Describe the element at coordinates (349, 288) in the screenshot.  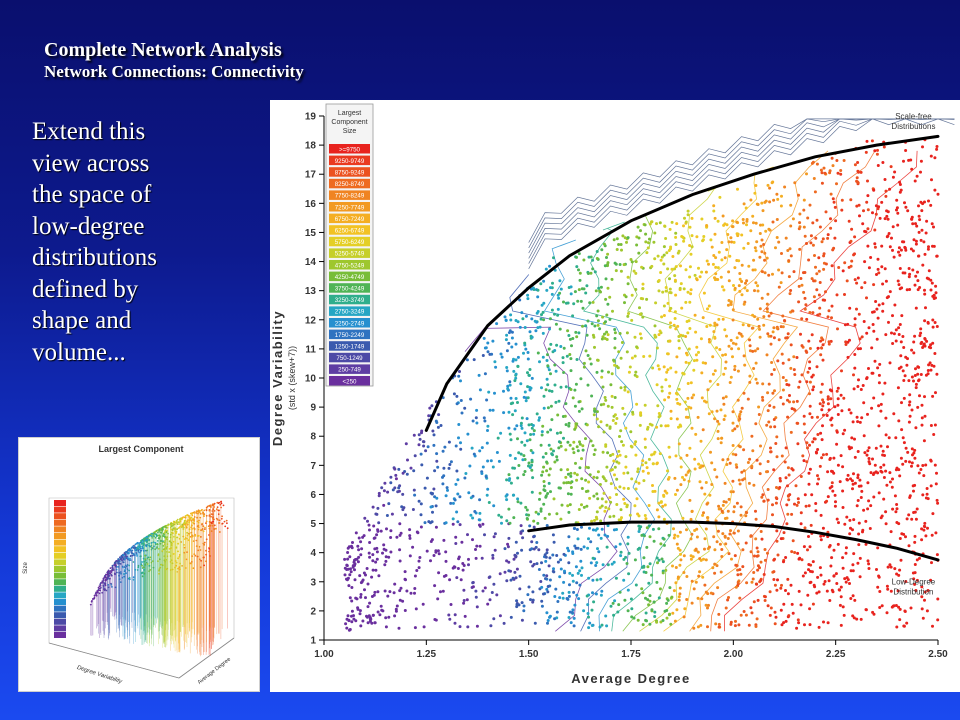
I see `legend-swatch` at that location.